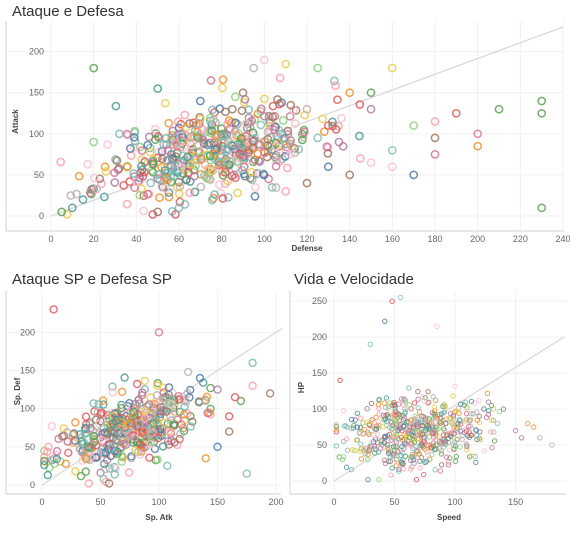 This screenshot has width=570, height=544. What do you see at coordinates (30, 447) in the screenshot?
I see `y-tick-label: 50` at bounding box center [30, 447].